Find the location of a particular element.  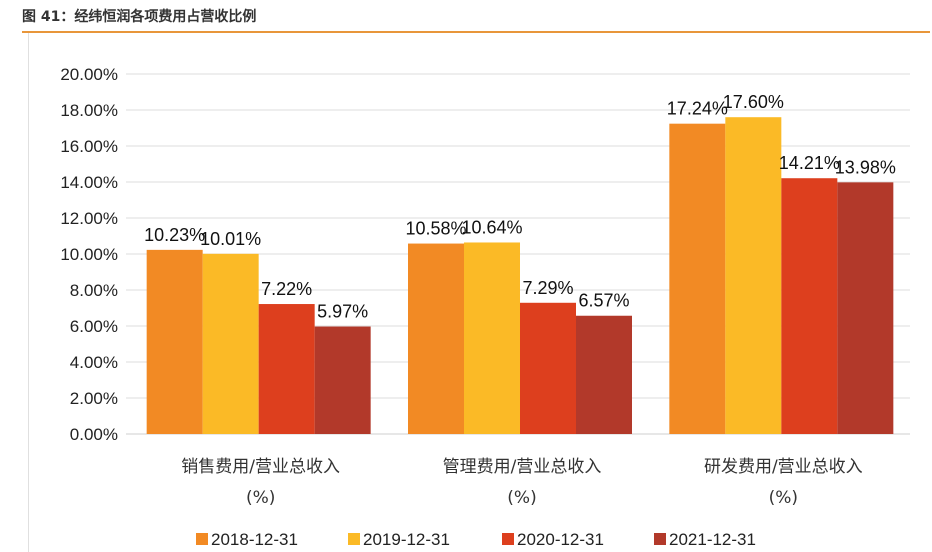

left-border is located at coordinates (28, 292).